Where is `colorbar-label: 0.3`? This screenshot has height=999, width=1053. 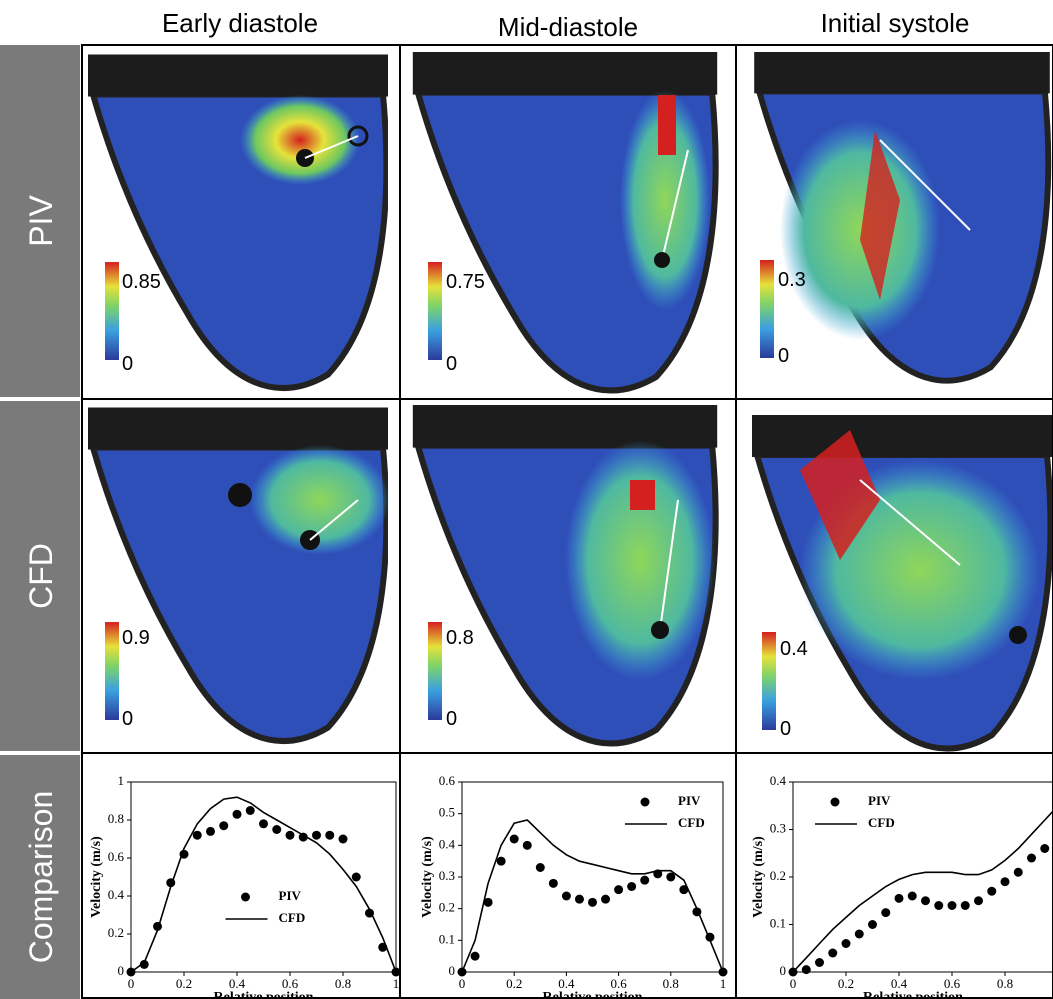 colorbar-label: 0.3 is located at coordinates (792, 280).